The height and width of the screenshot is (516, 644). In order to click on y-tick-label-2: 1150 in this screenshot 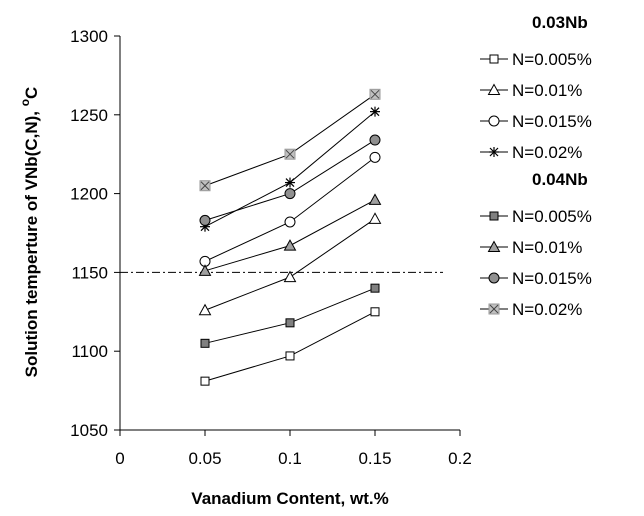, I will do `click(89, 272)`.